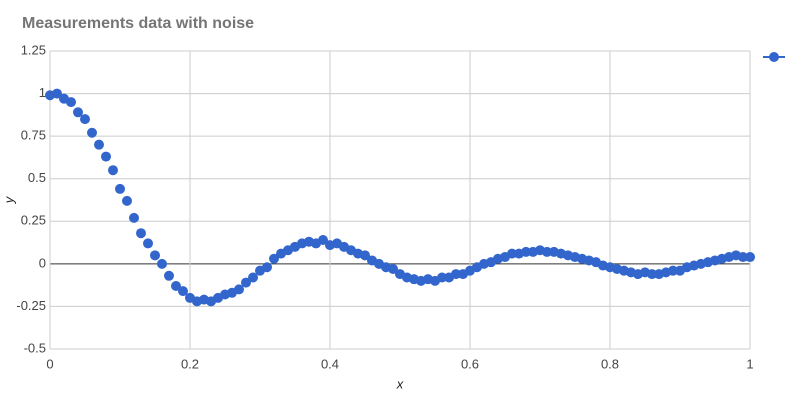 The image size is (800, 400). Describe the element at coordinates (190, 363) in the screenshot. I see `x-tick-label: 0.2` at that location.